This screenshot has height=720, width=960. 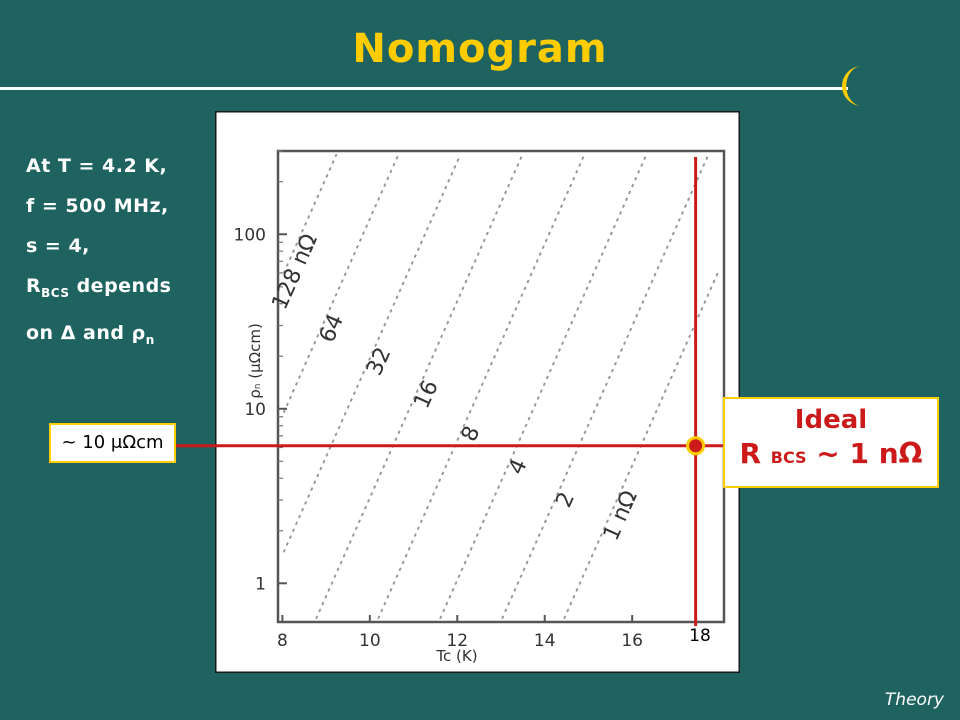 I want to click on x-axis-label: Tc (K), so click(x=456, y=656).